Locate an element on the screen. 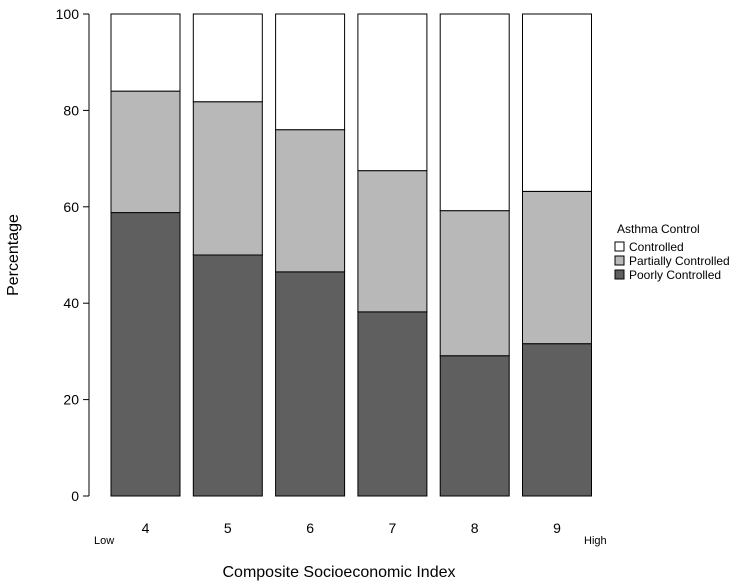 Image resolution: width=752 pixels, height=584 pixels. y-tick-label: 20 is located at coordinates (71, 400).